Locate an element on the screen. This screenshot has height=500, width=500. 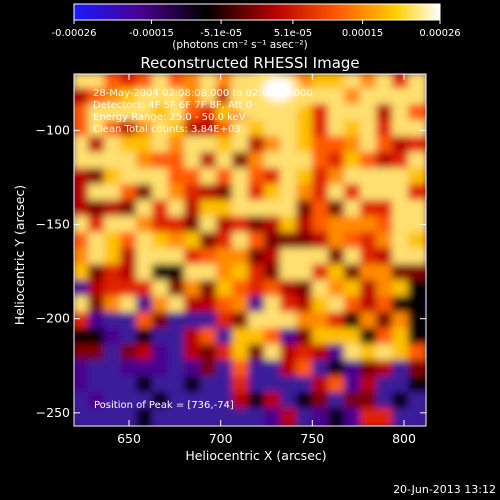
colorbar-tick-label: -0.00026 is located at coordinates (74, 33).